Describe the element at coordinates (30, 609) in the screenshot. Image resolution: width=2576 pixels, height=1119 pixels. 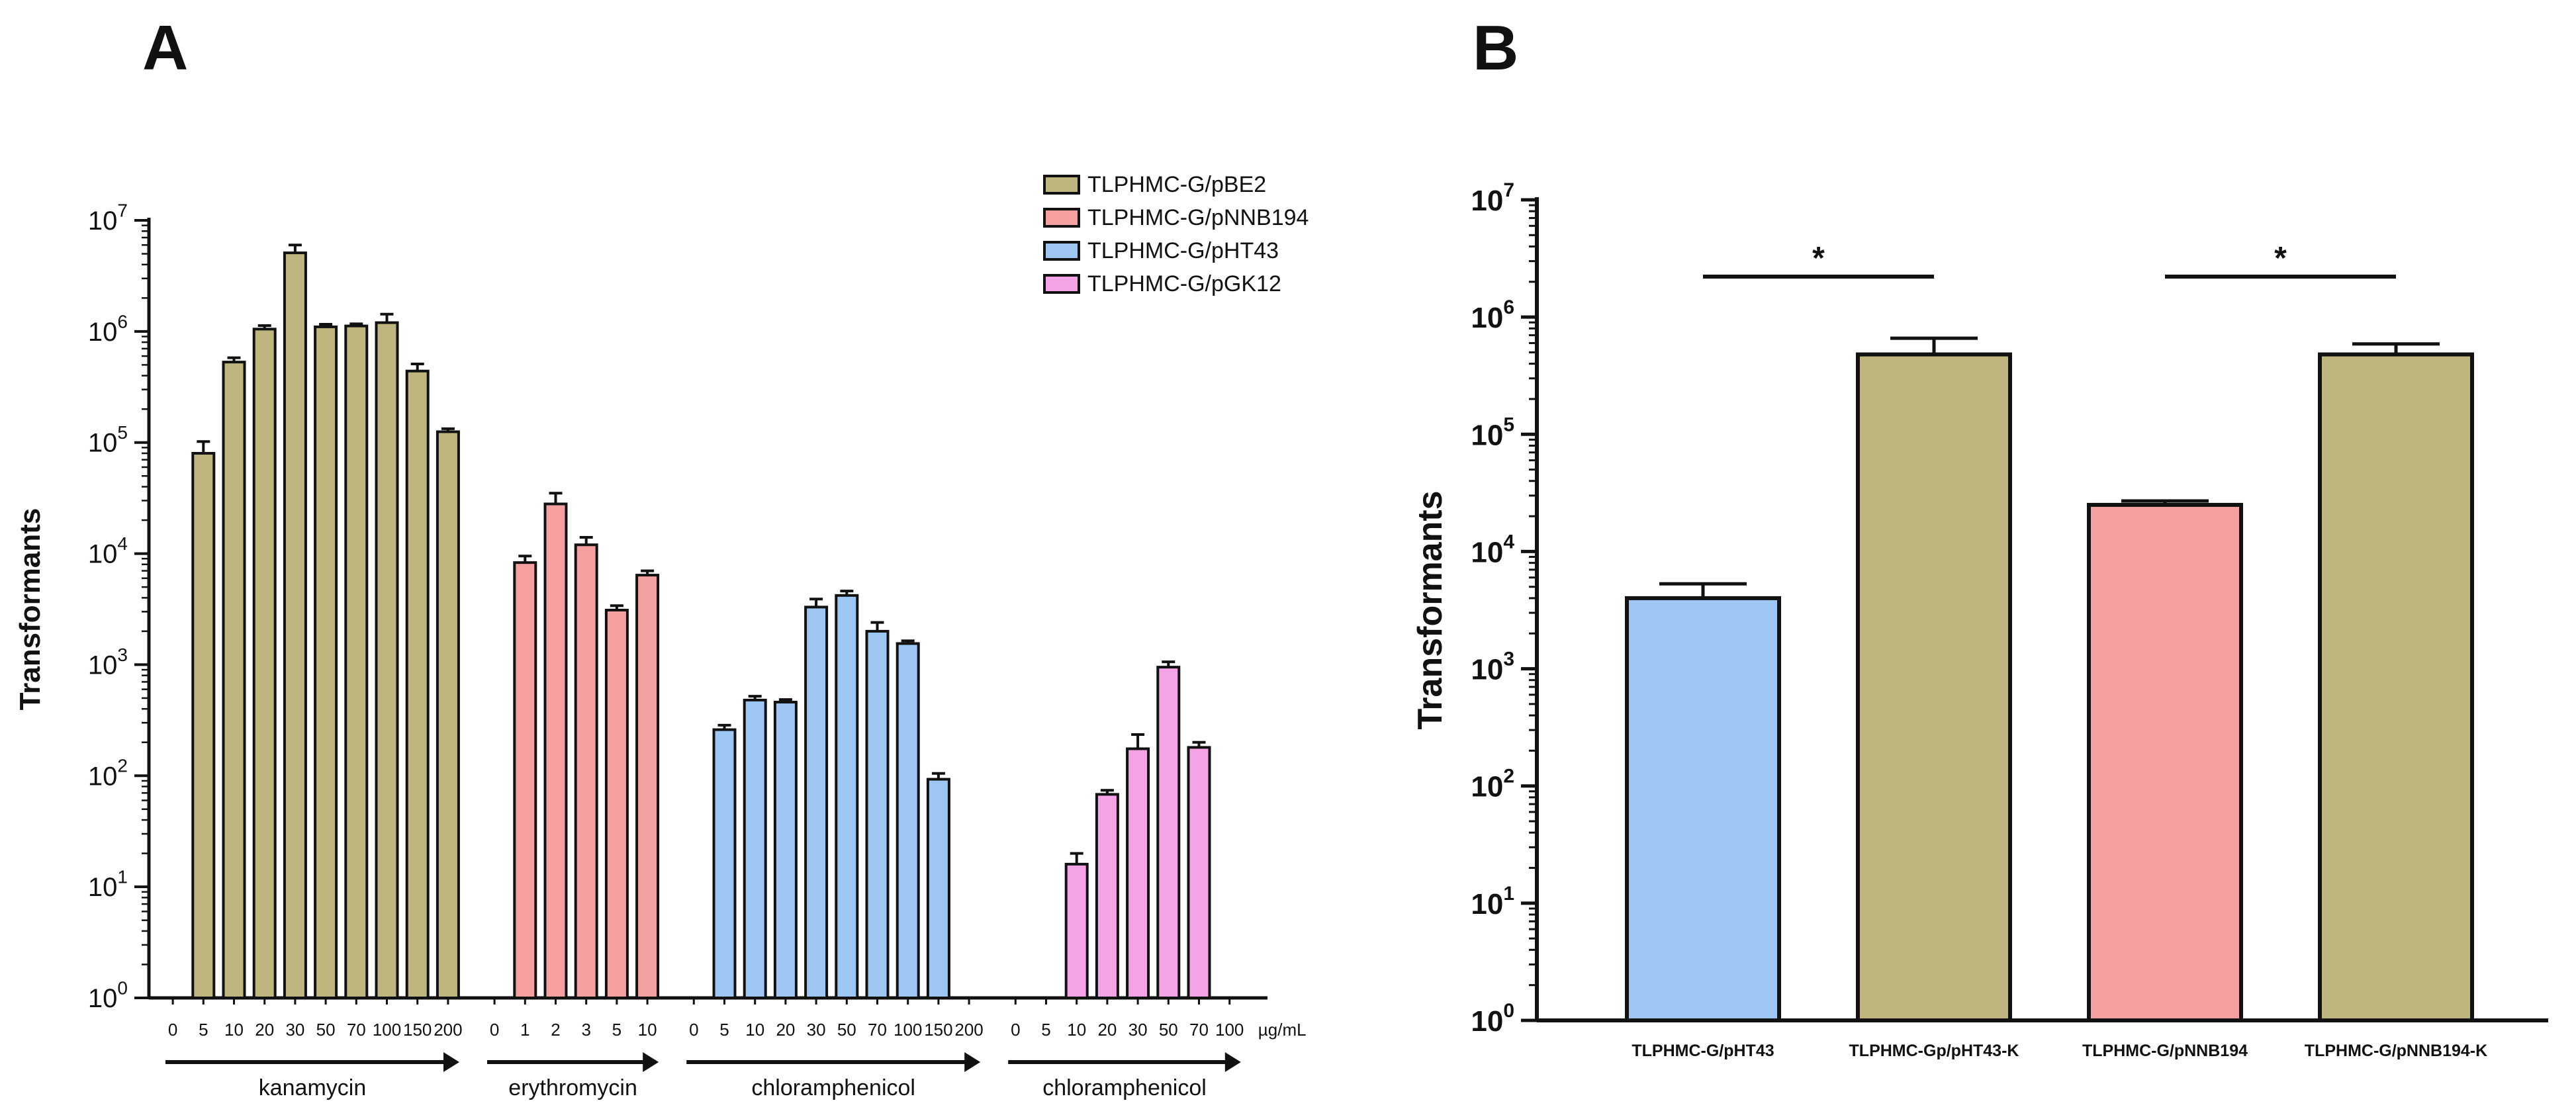
I see `y-axis-title: Transformants` at that location.